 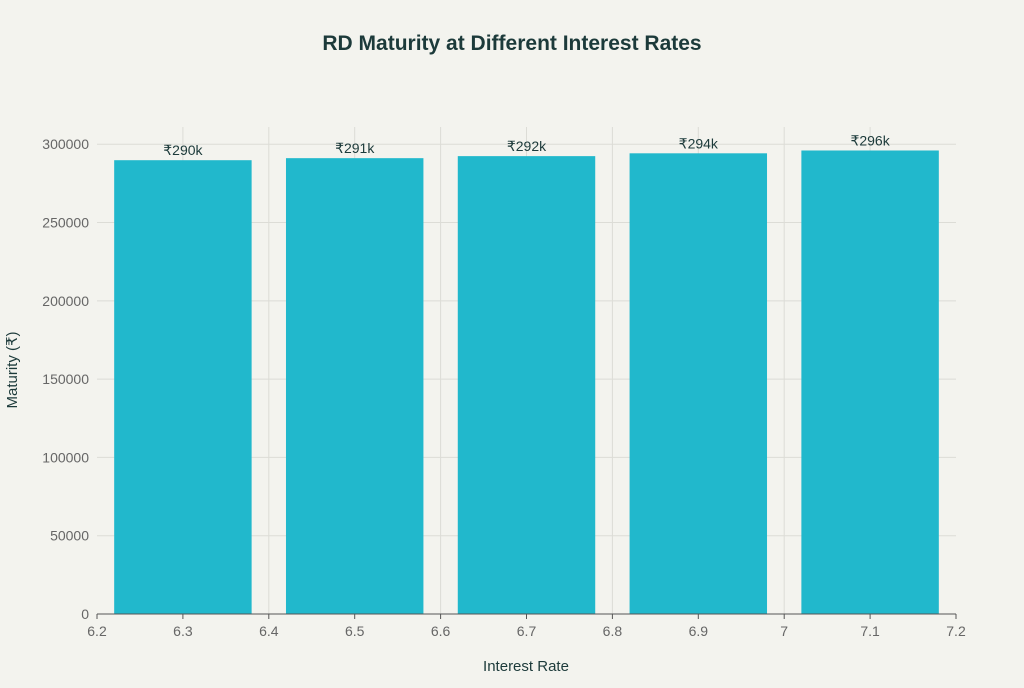 I want to click on bar-data-label: ₹296k, so click(x=870, y=140).